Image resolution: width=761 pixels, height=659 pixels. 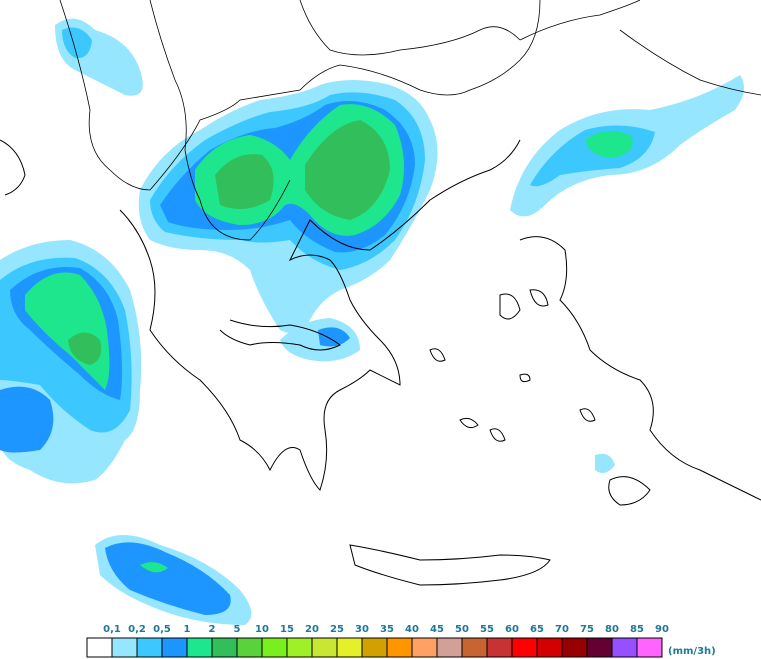 What do you see at coordinates (637, 629) in the screenshot?
I see `legend-label: 85` at bounding box center [637, 629].